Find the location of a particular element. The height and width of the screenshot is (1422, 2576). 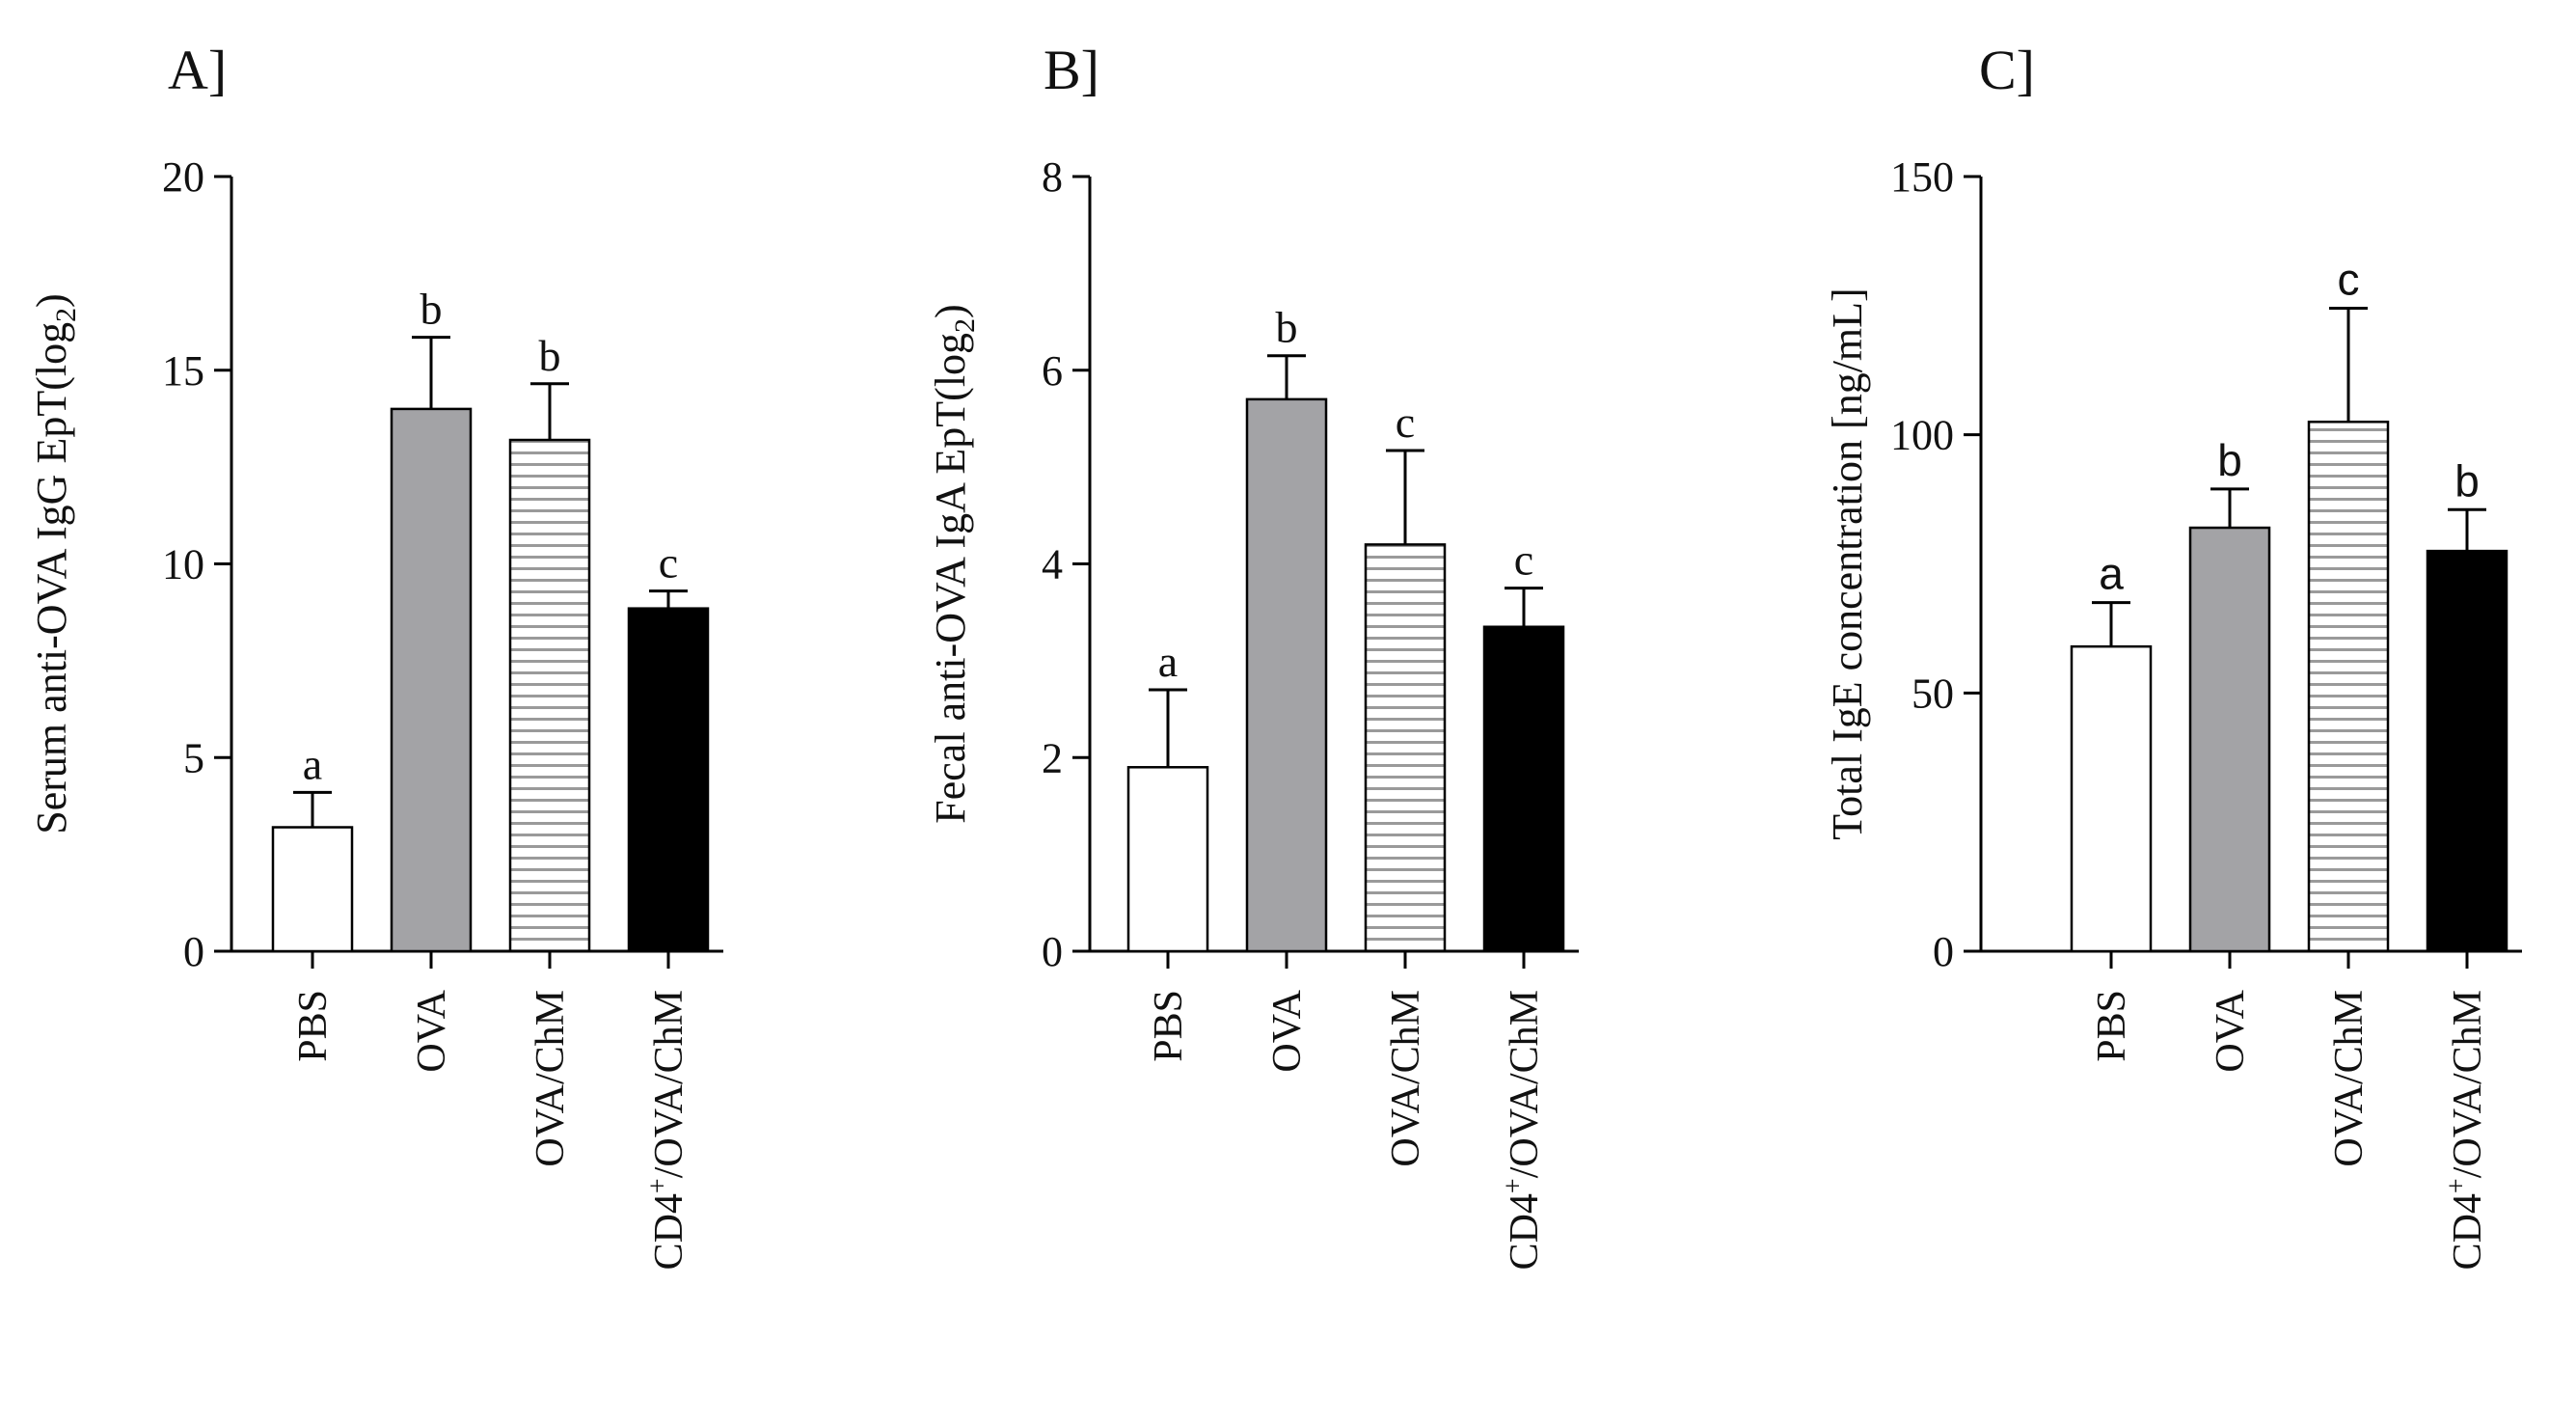

y-tick-label: 150 is located at coordinates (1922, 177).